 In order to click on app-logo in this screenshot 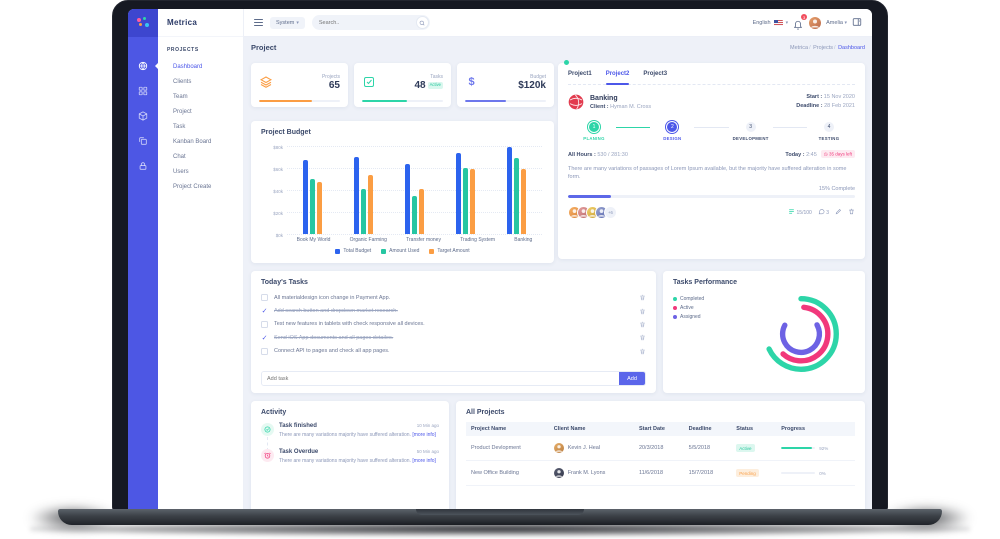, I will do `click(143, 23)`.